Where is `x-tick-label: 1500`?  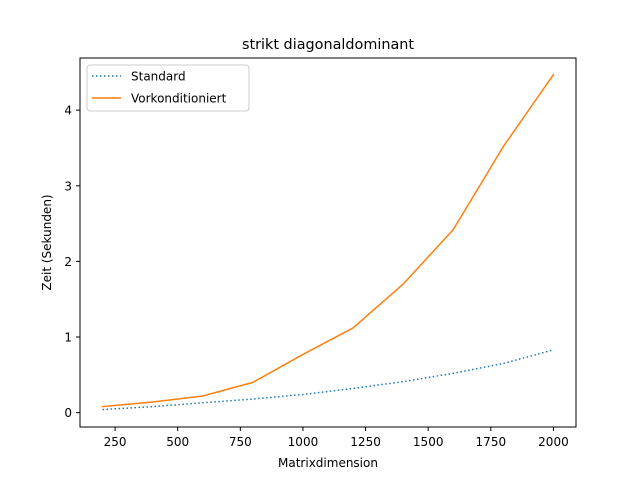 x-tick-label: 1500 is located at coordinates (428, 442).